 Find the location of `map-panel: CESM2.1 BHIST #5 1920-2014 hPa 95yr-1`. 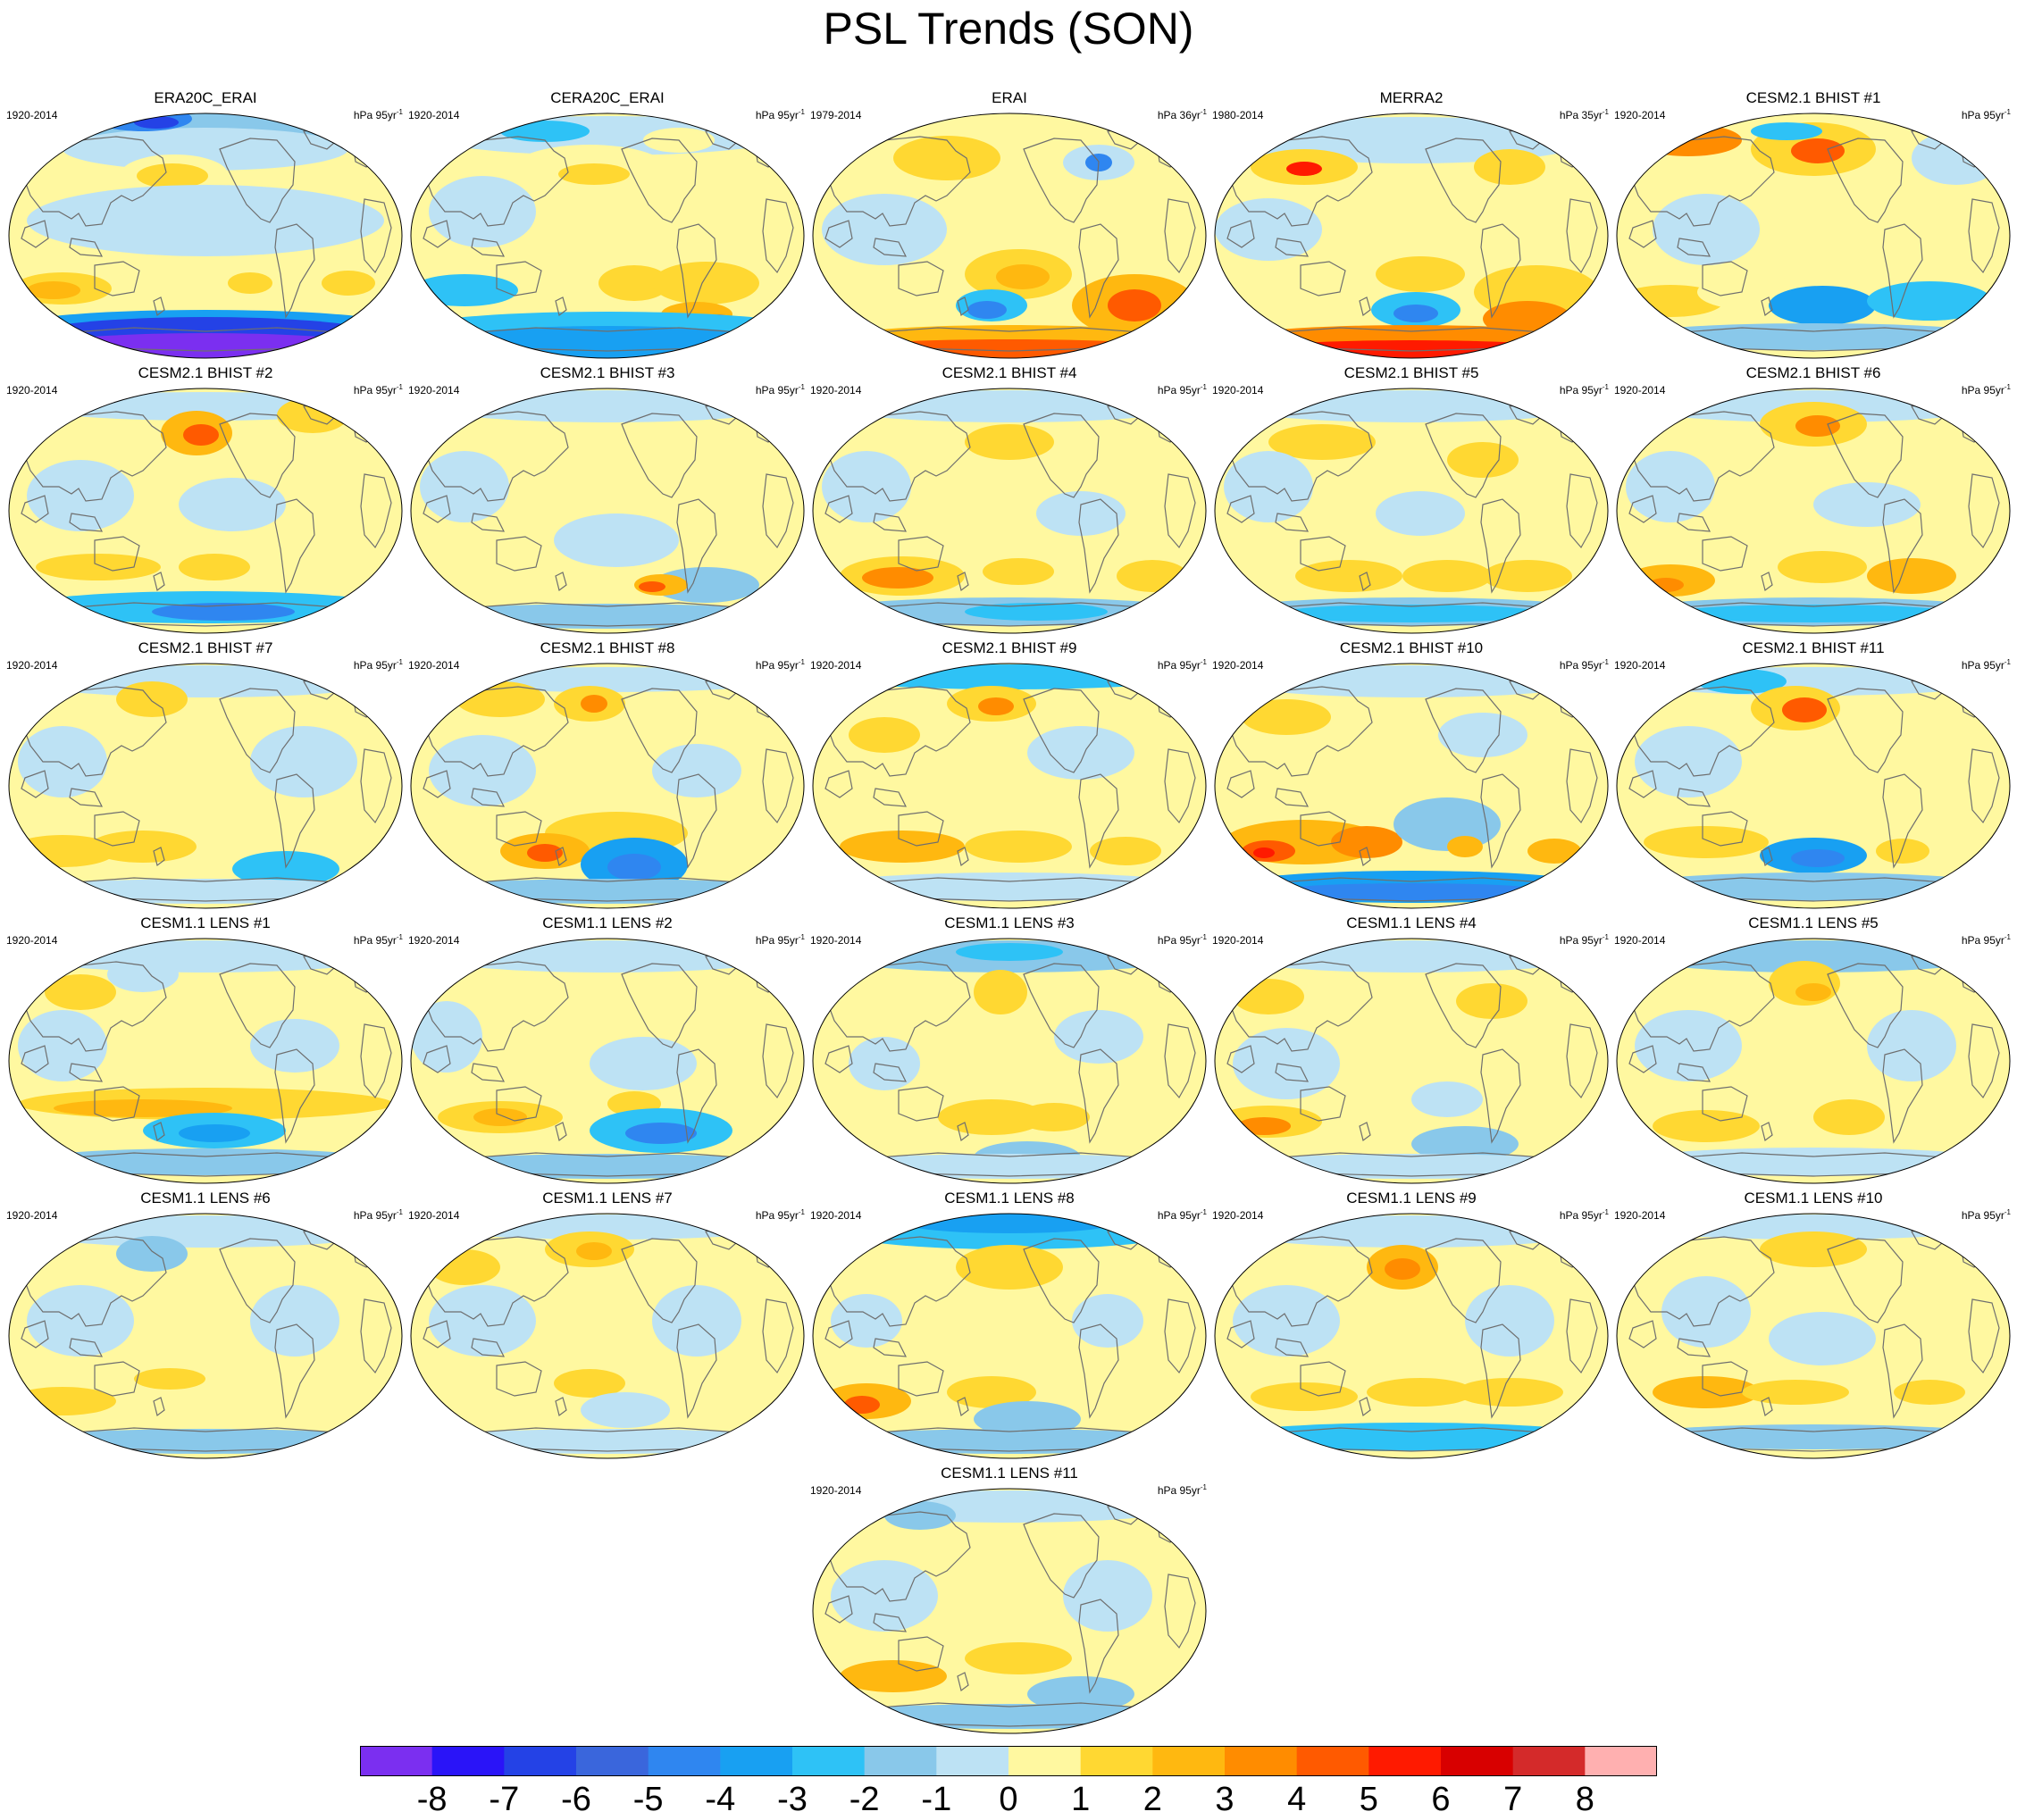

map-panel: CESM2.1 BHIST #5 1920-2014 hPa 95yr-1 is located at coordinates (1411, 499).